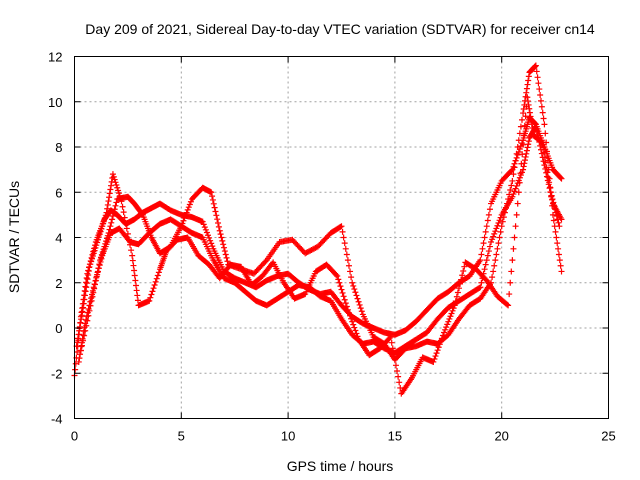  Describe the element at coordinates (395, 436) in the screenshot. I see `x-tick-label: 15` at that location.